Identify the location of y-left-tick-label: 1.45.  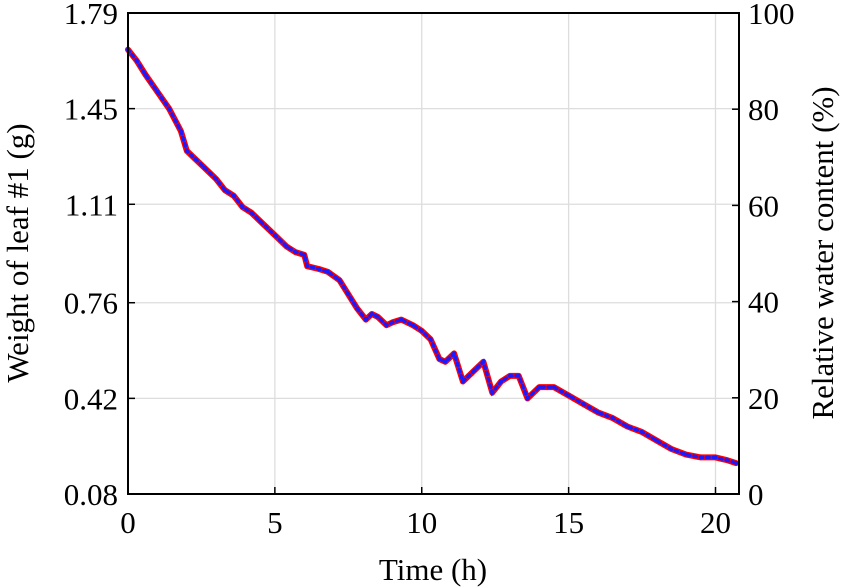
(91, 109).